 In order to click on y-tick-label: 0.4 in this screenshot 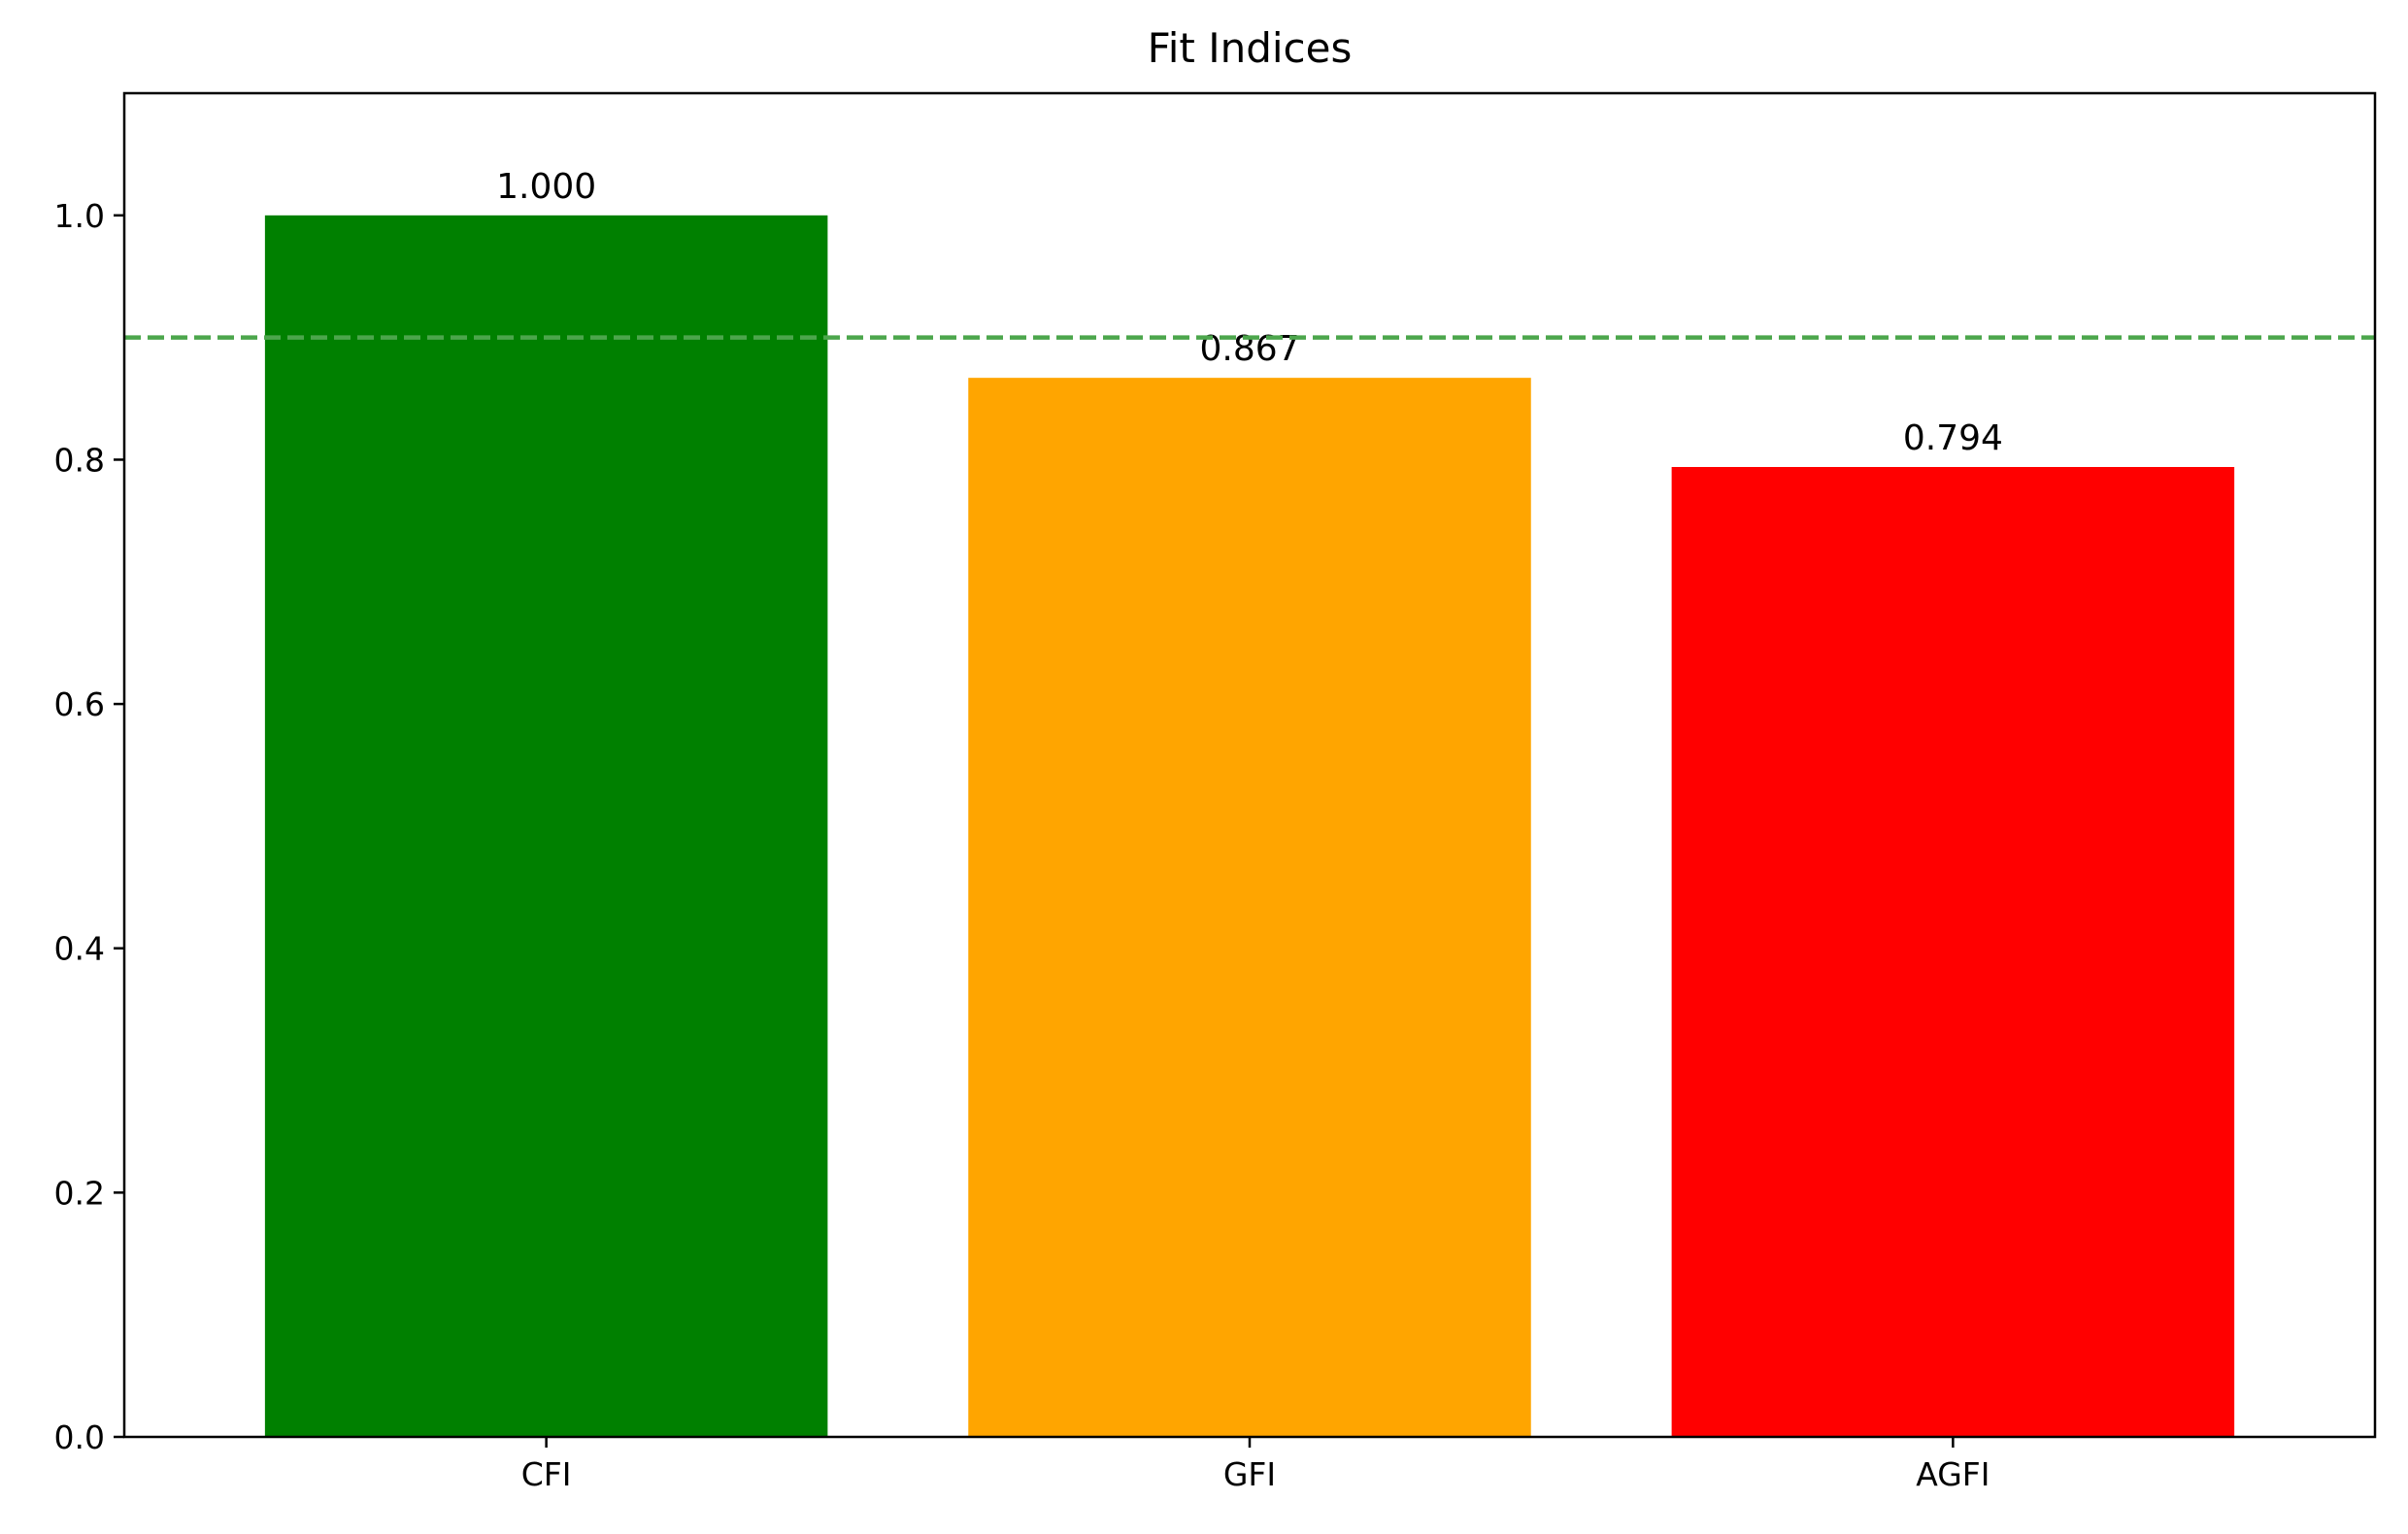, I will do `click(80, 949)`.